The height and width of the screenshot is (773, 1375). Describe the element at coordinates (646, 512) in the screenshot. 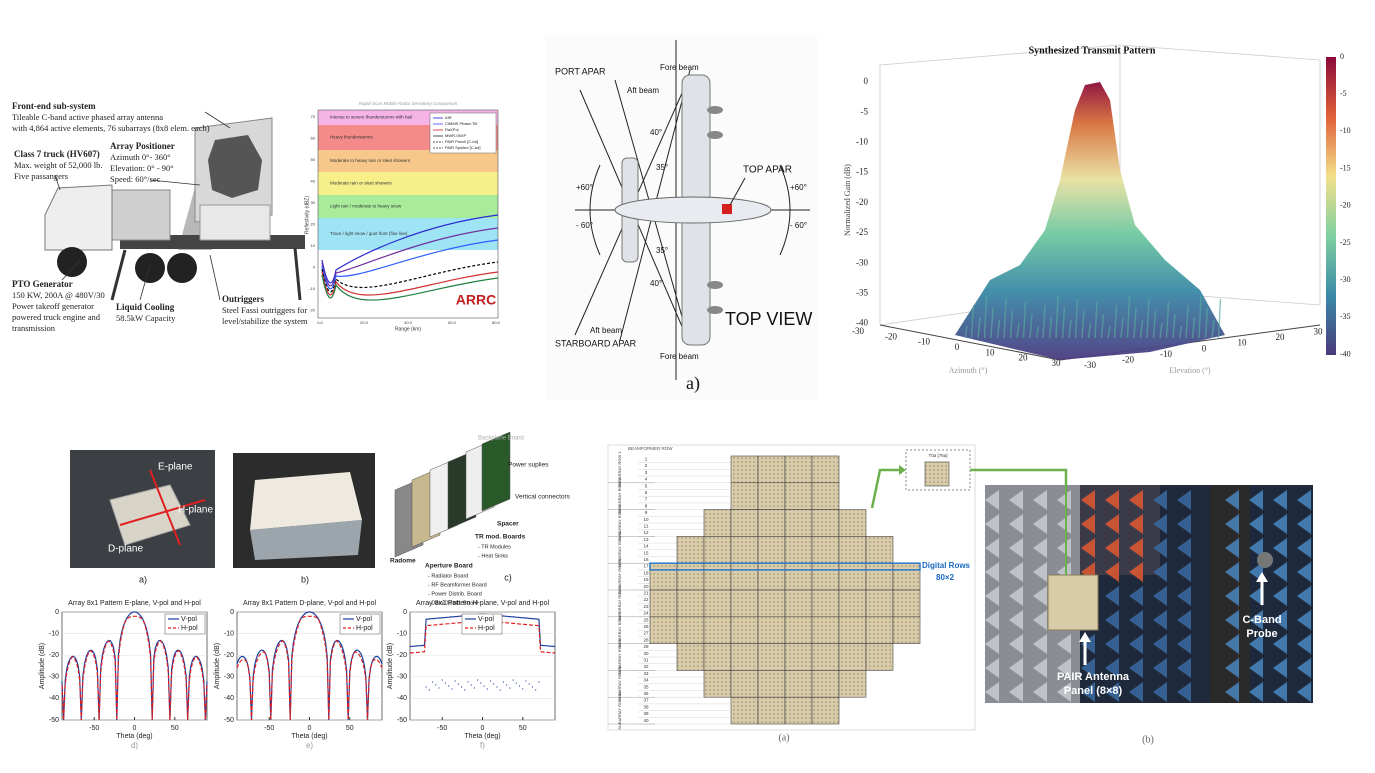

I see `label: 9` at that location.